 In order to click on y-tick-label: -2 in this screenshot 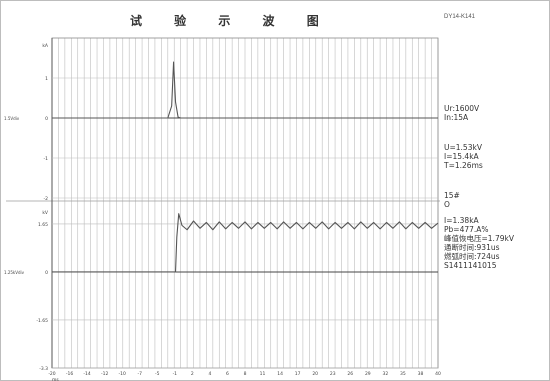, I will do `click(46, 199)`.